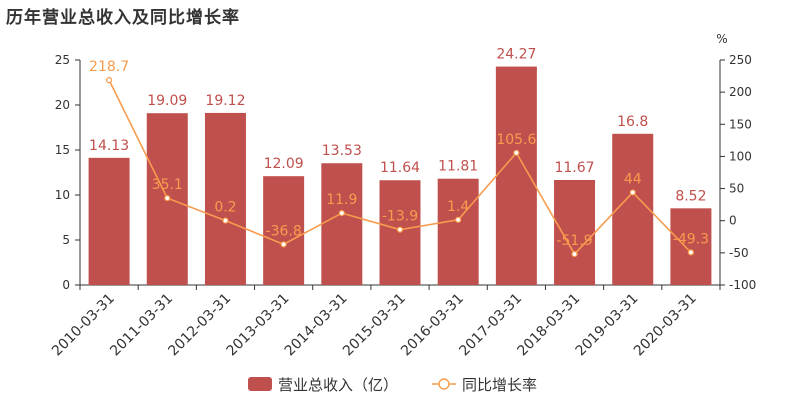 This screenshot has height=400, width=800. I want to click on growth-rate-label: -51.9, so click(574, 241).